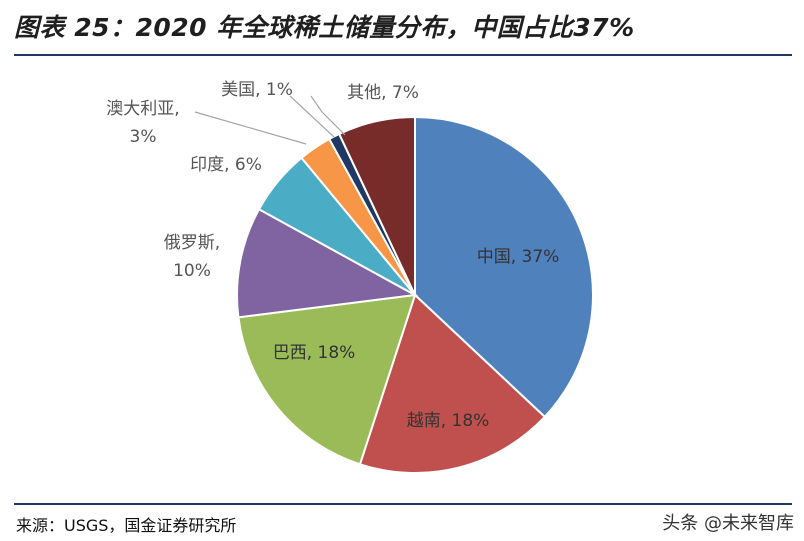  Describe the element at coordinates (126, 525) in the screenshot. I see `source-note: 来源：USGS，国金证券研究所` at that location.